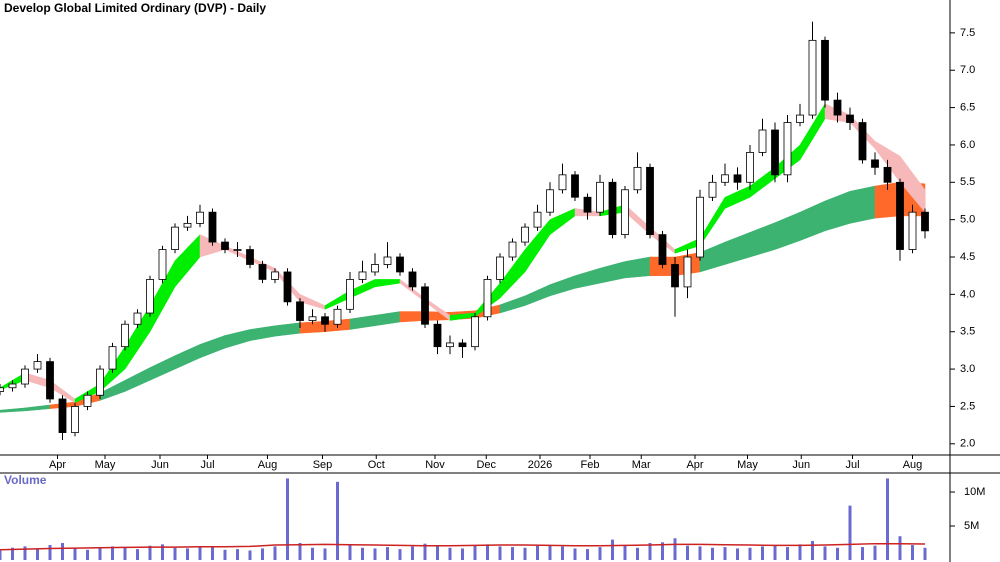  I want to click on x-tick-label: Apr, so click(57, 465).